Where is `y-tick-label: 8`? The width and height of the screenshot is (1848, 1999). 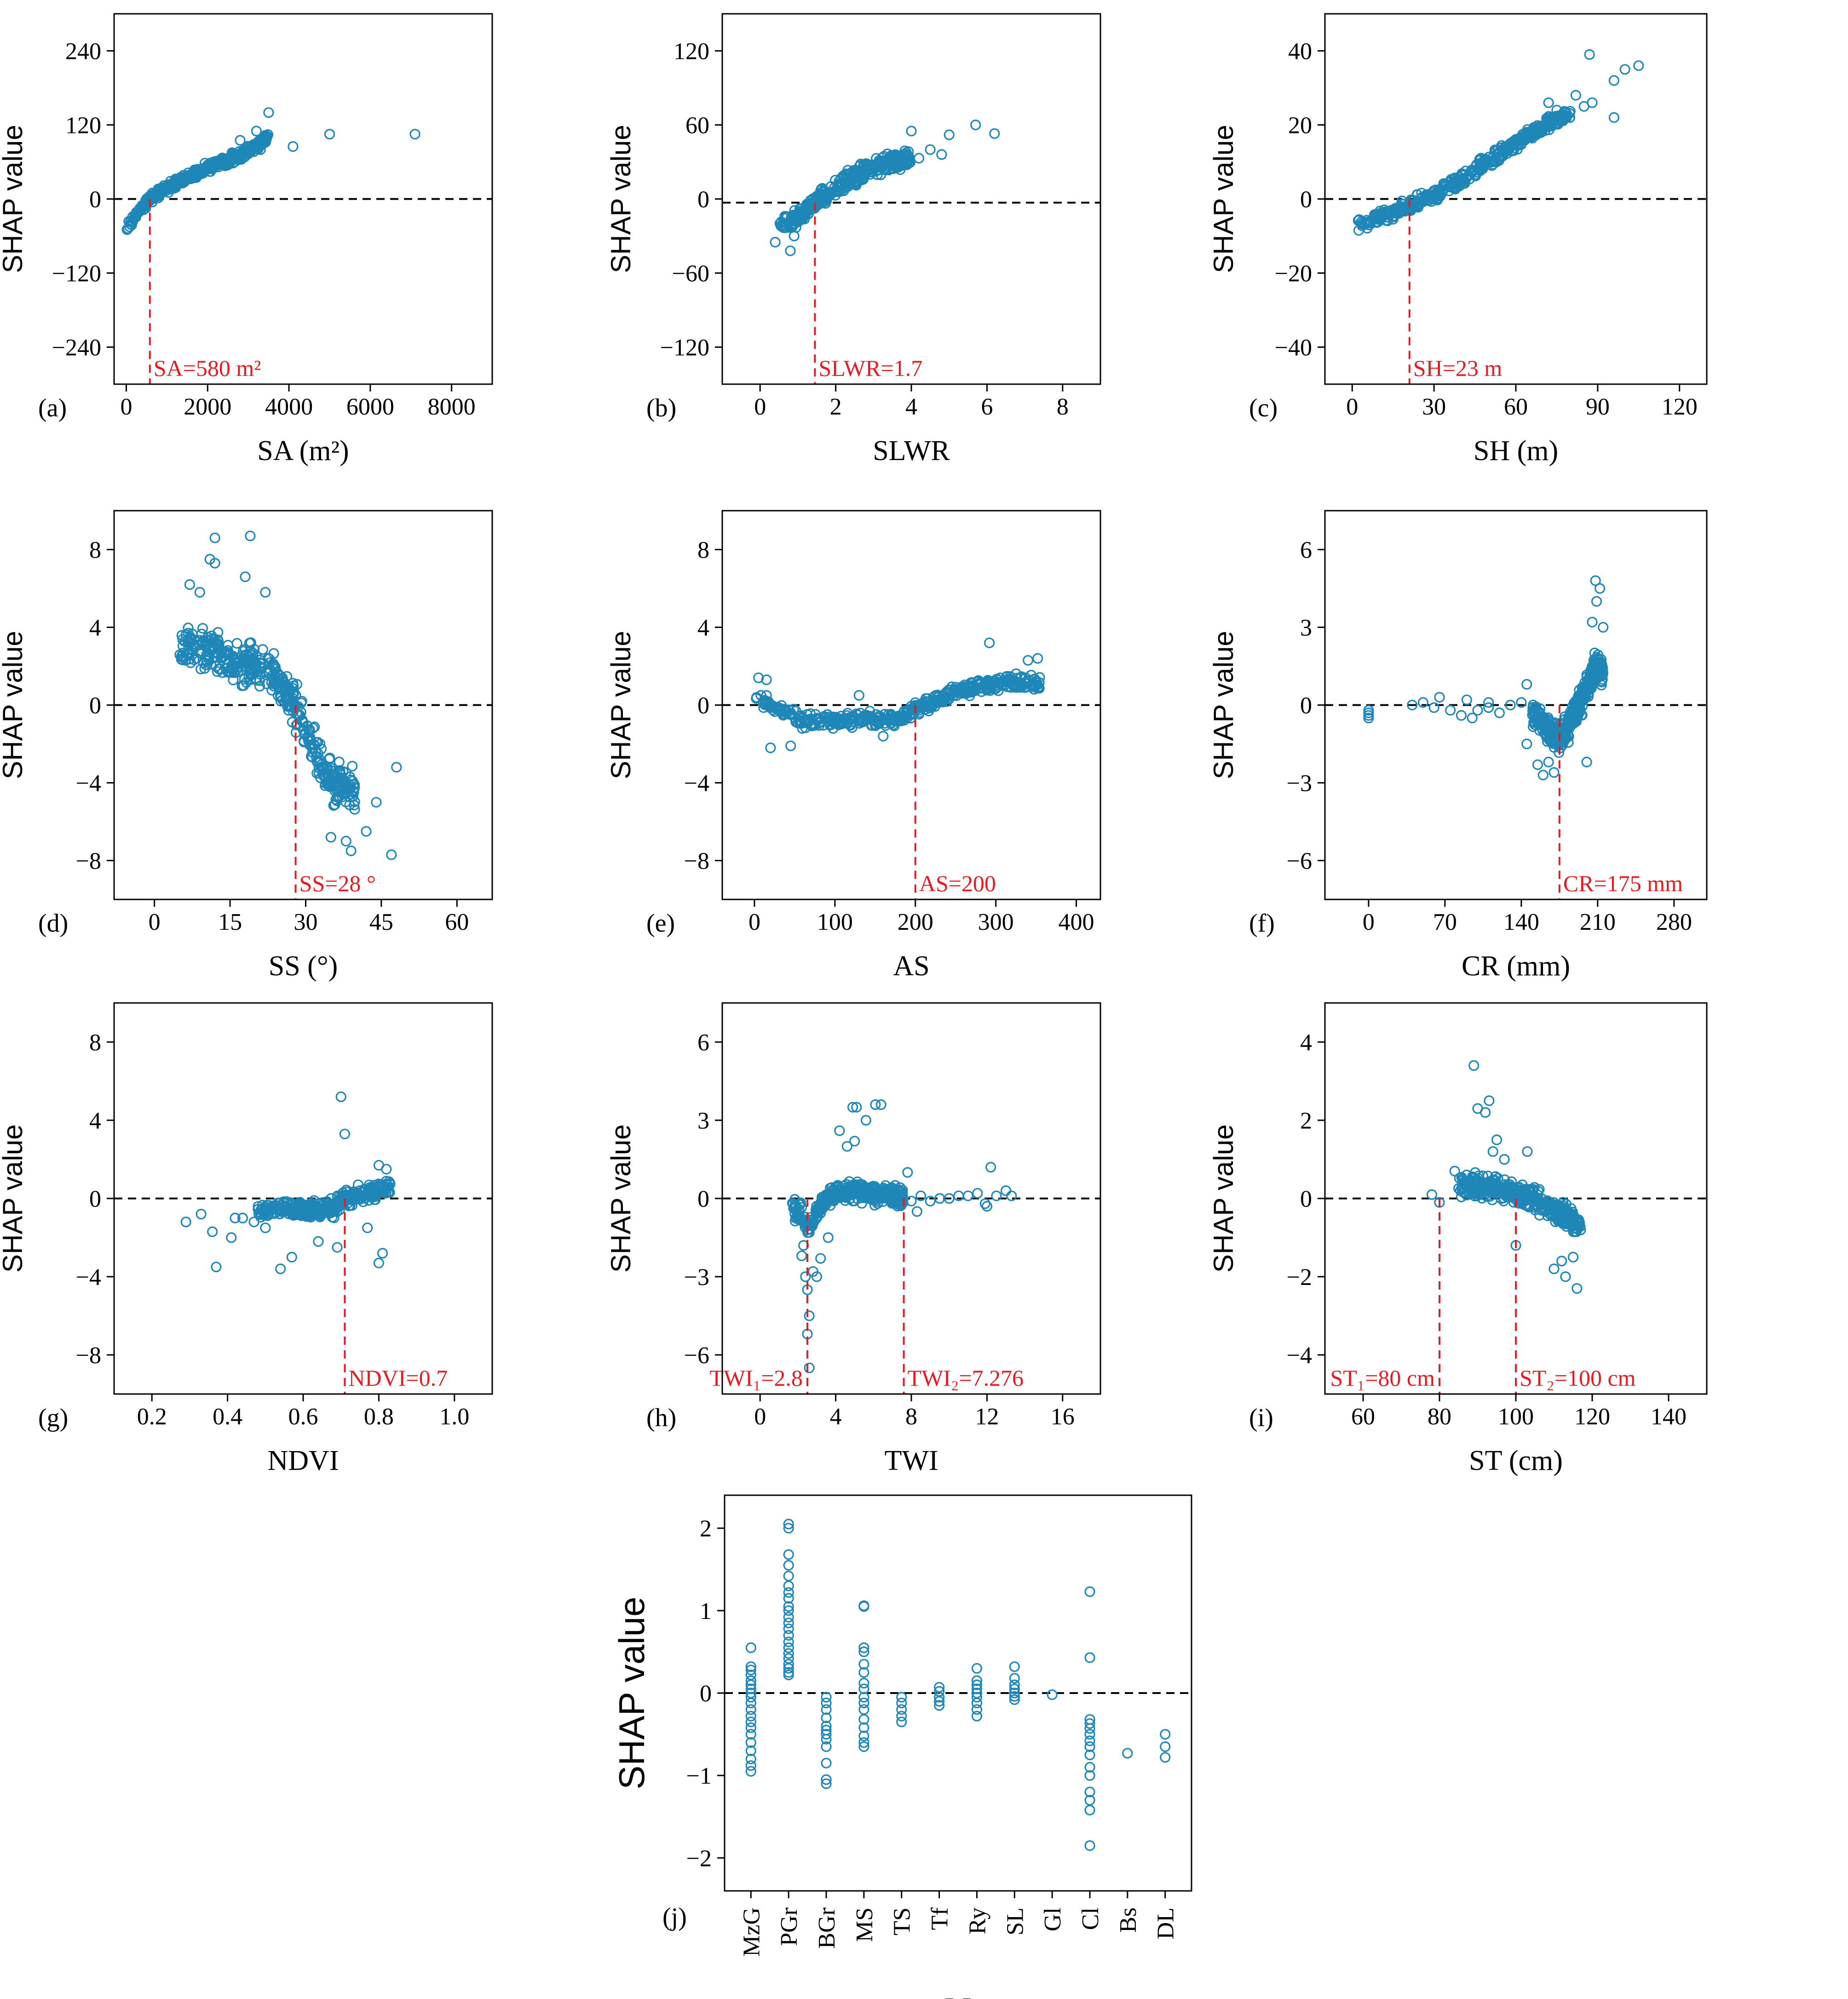
y-tick-label: 8 is located at coordinates (95, 550).